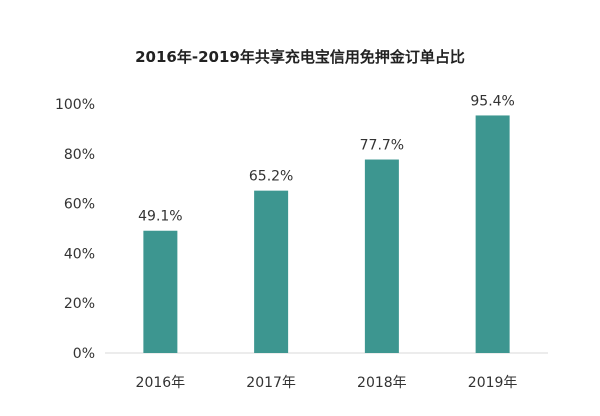 The height and width of the screenshot is (416, 600). Describe the element at coordinates (382, 146) in the screenshot. I see `data-label: 77.7%` at that location.